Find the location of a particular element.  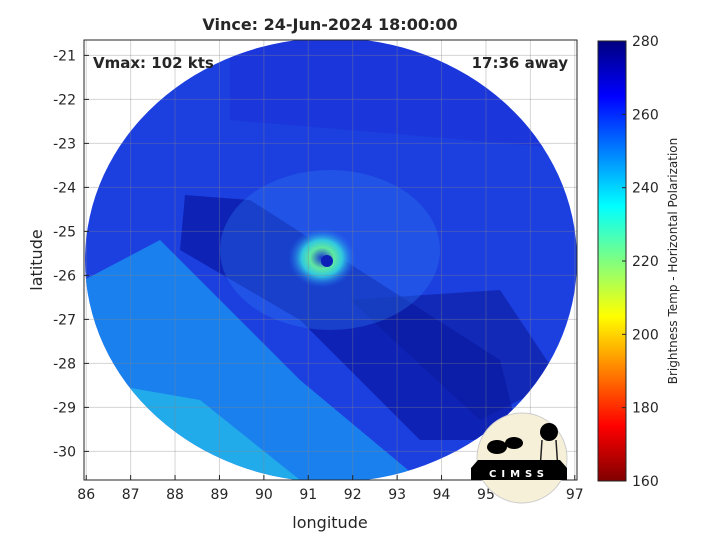

y-tick-label: -22 is located at coordinates (64, 100).